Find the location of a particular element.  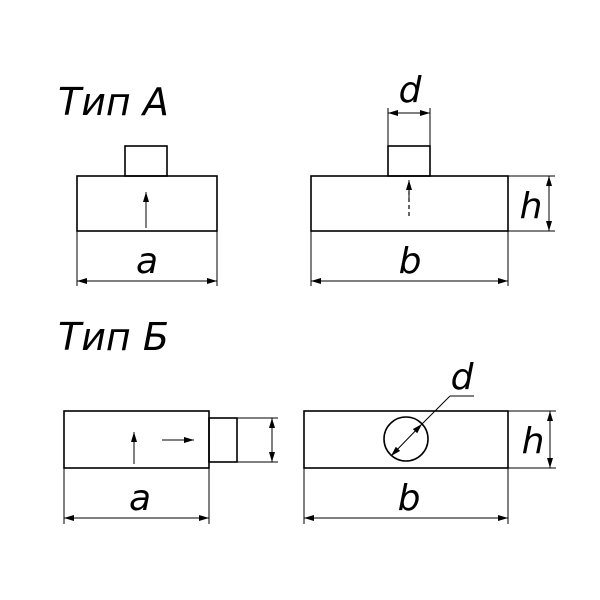

type-b-side-view: a is located at coordinates (170, 467).